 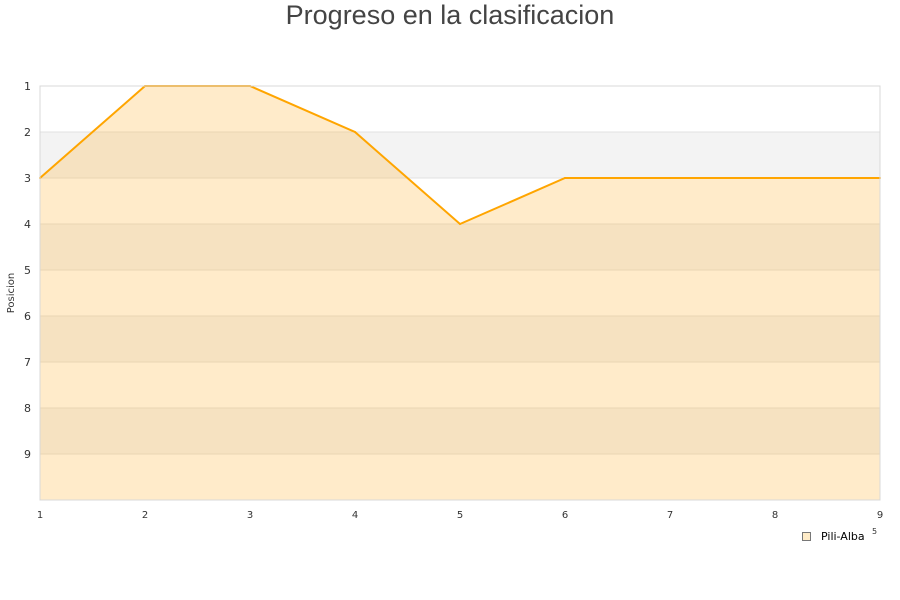 What do you see at coordinates (27, 86) in the screenshot?
I see `y-tick-label: 1` at bounding box center [27, 86].